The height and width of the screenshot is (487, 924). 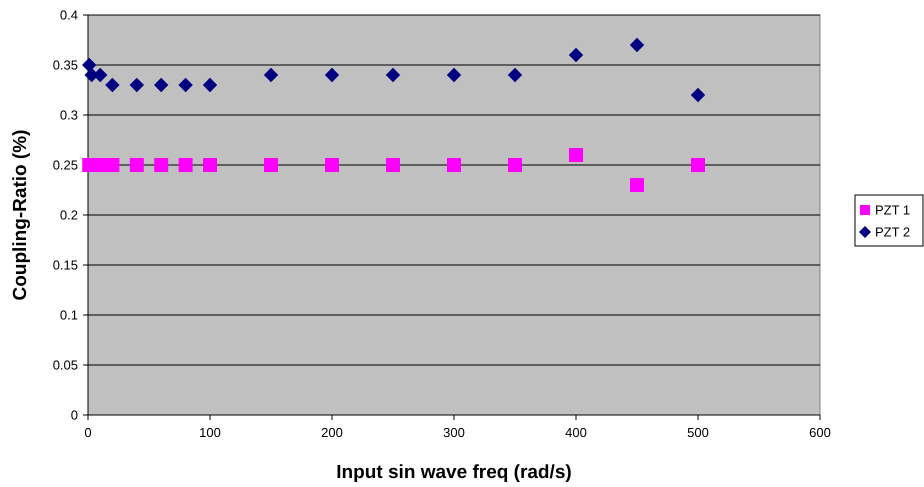 What do you see at coordinates (892, 210) in the screenshot?
I see `legend-label: PZT 1` at bounding box center [892, 210].